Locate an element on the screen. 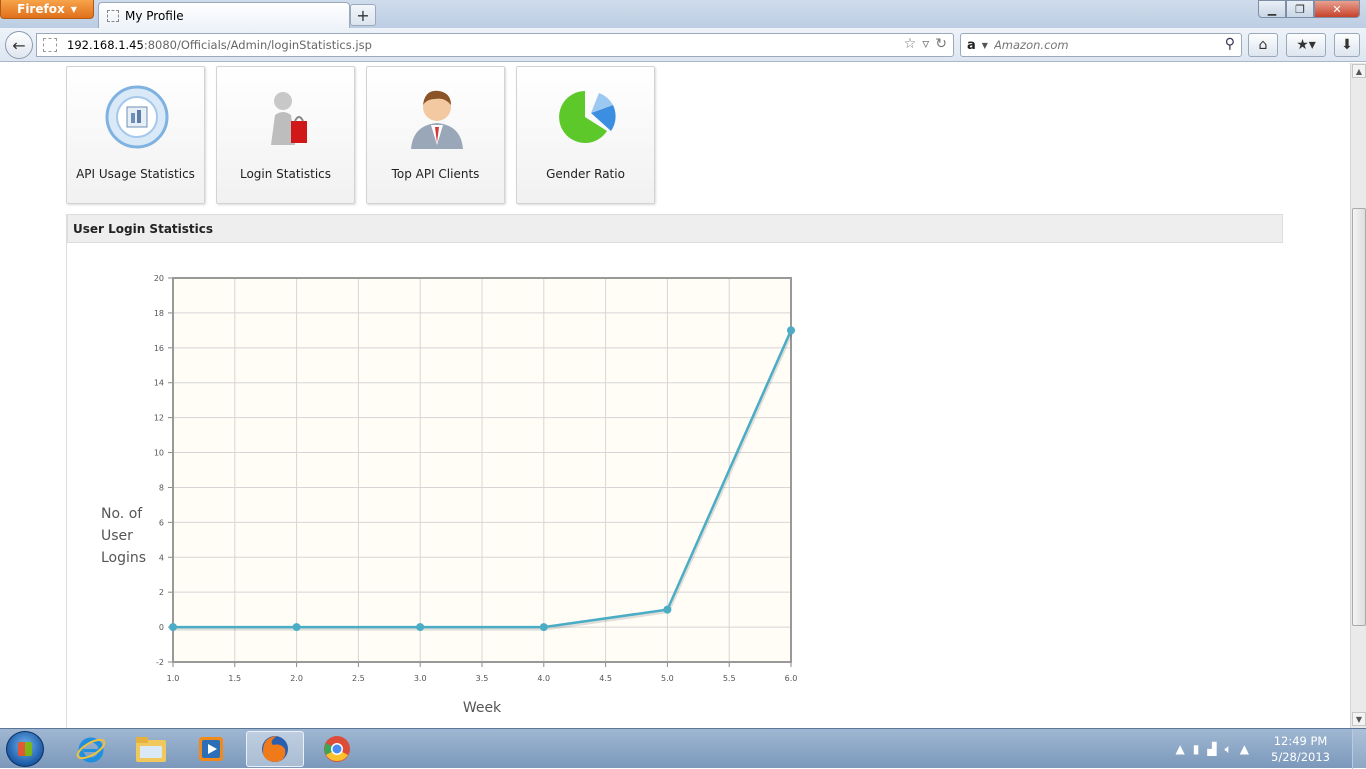 The image size is (1366, 769). tab-title: My Profile is located at coordinates (154, 15).